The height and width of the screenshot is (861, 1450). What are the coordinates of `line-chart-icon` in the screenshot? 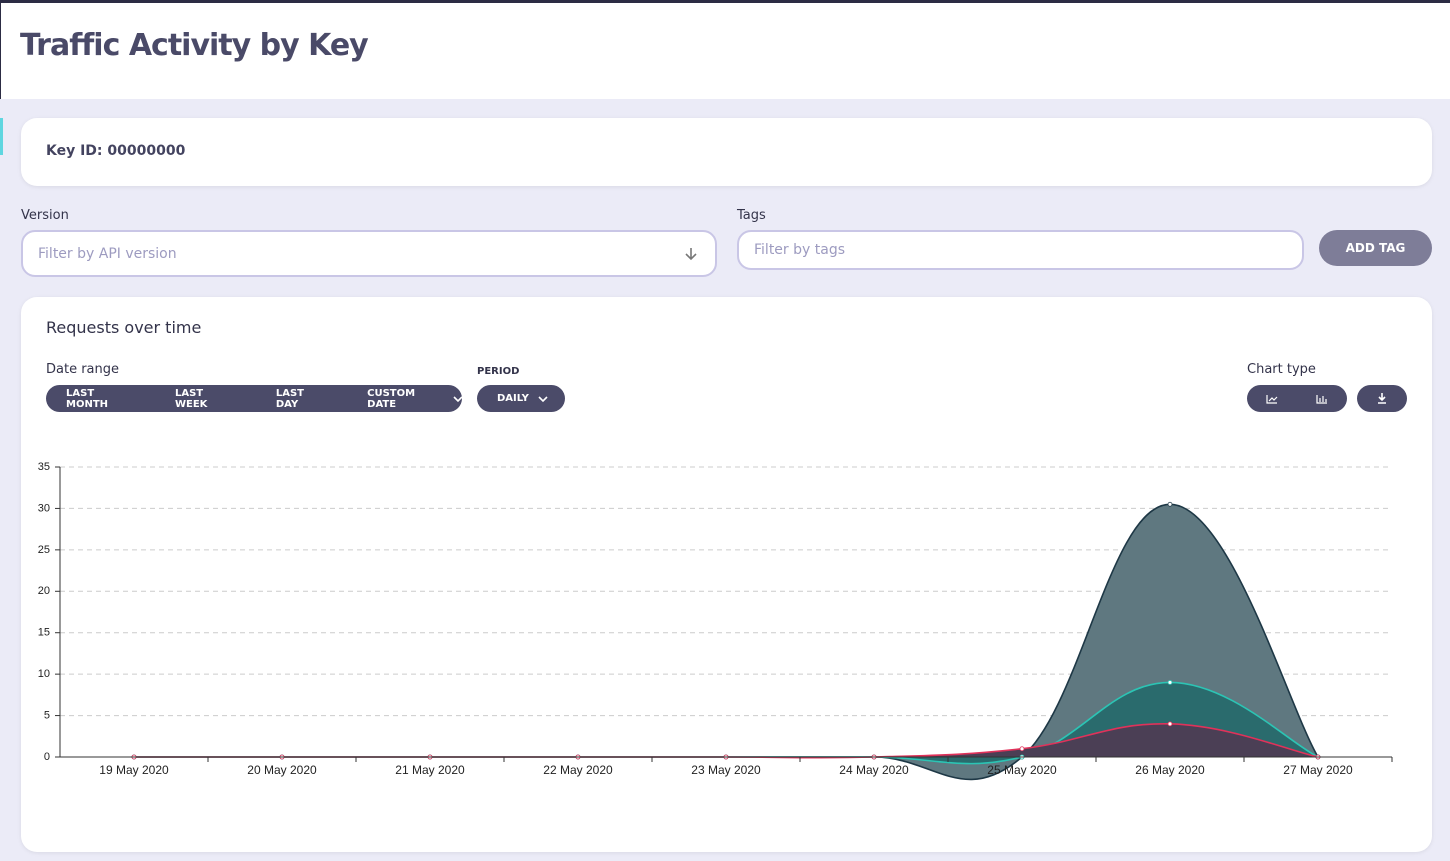 It's located at (1272, 399).